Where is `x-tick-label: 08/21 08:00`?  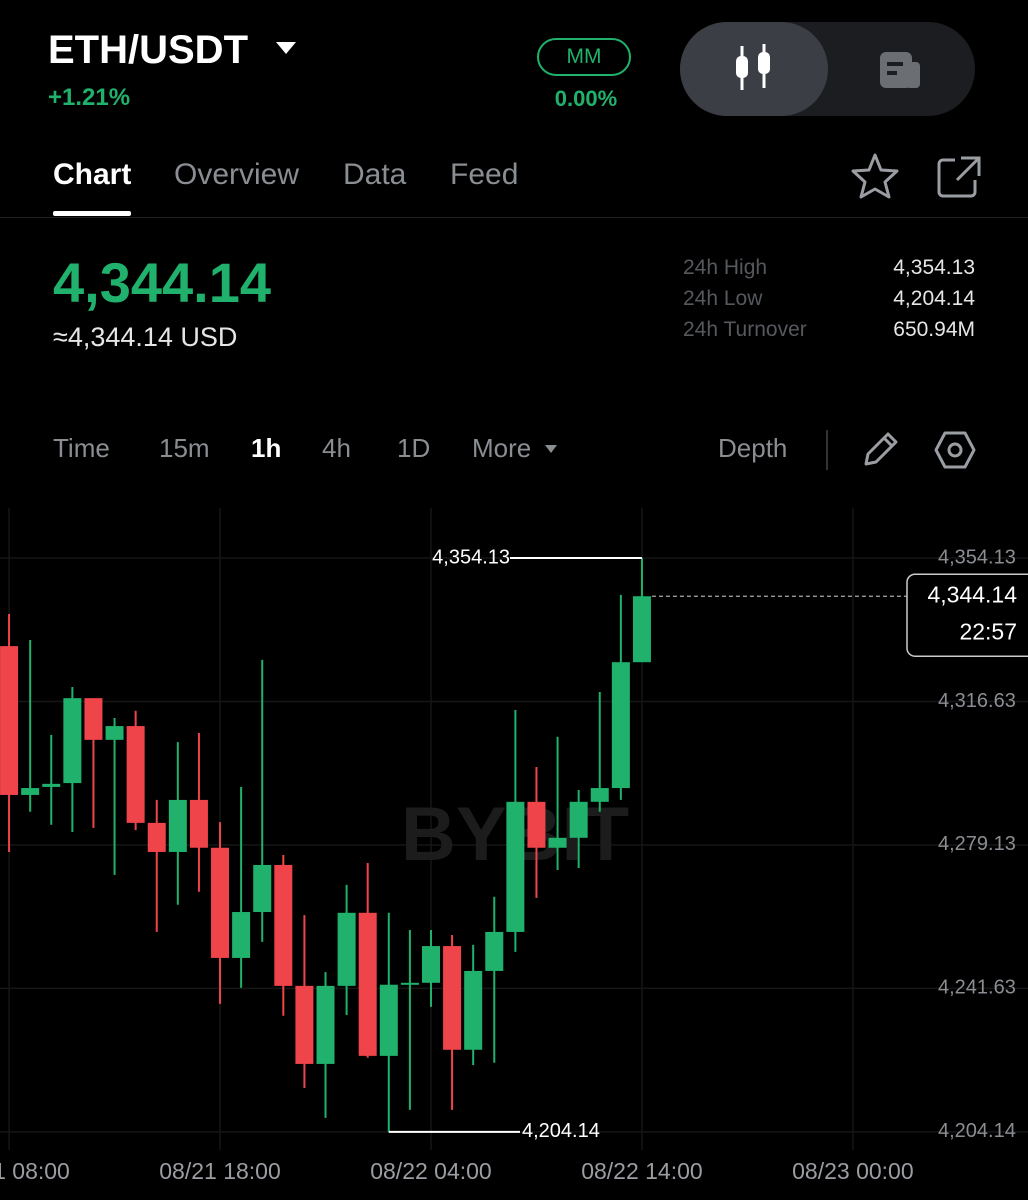 x-tick-label: 08/21 08:00 is located at coordinates (35, 1171).